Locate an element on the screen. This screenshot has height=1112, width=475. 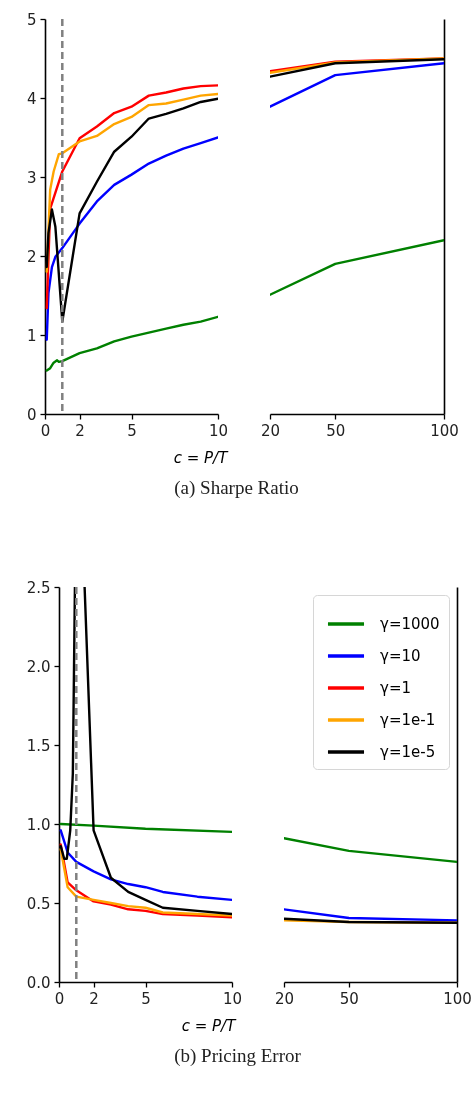
y-tick-label: 2 is located at coordinates (31, 256).